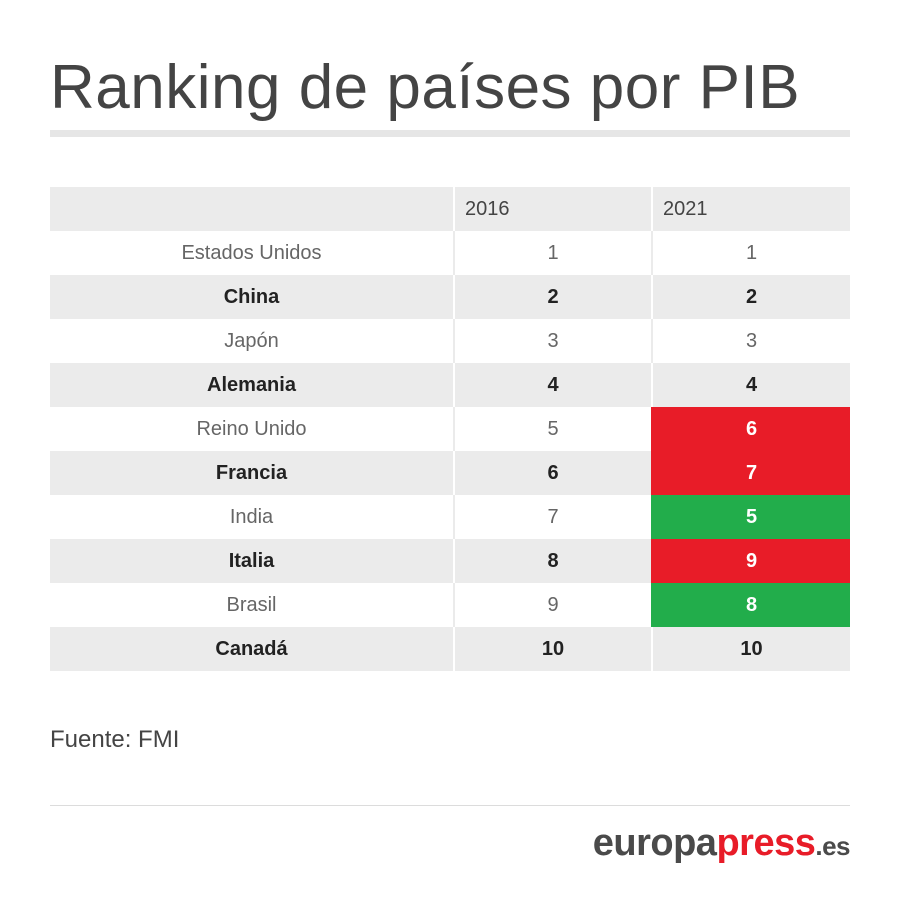 The image size is (900, 910). What do you see at coordinates (252, 209) in the screenshot?
I see `header-country` at bounding box center [252, 209].